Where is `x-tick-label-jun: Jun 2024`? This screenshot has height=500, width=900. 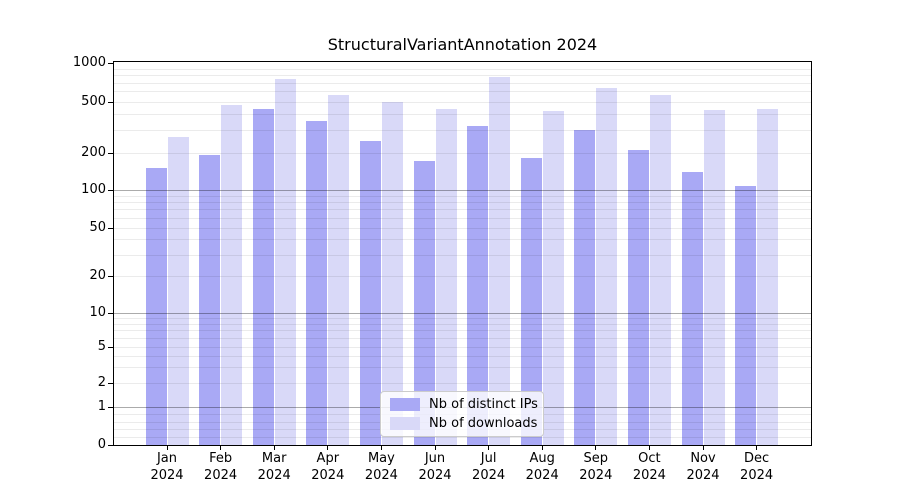
x-tick-label-jun: Jun 2024 is located at coordinates (435, 467).